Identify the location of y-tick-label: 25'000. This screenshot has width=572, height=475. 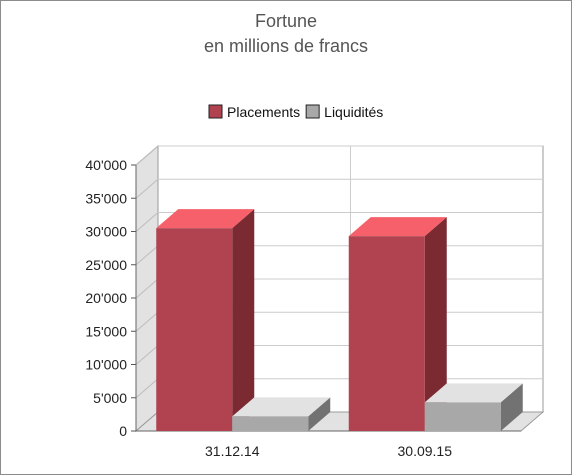
(106, 265).